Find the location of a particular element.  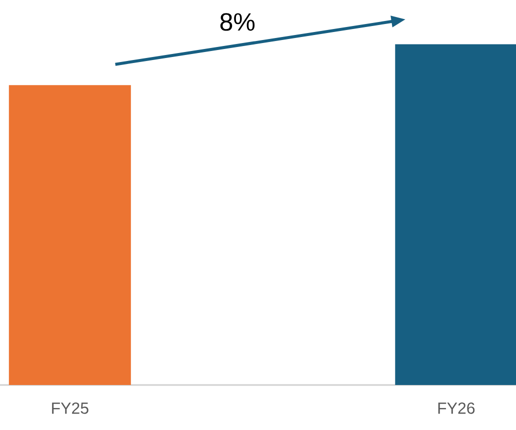

x-tick-label: FY26 is located at coordinates (456, 408).